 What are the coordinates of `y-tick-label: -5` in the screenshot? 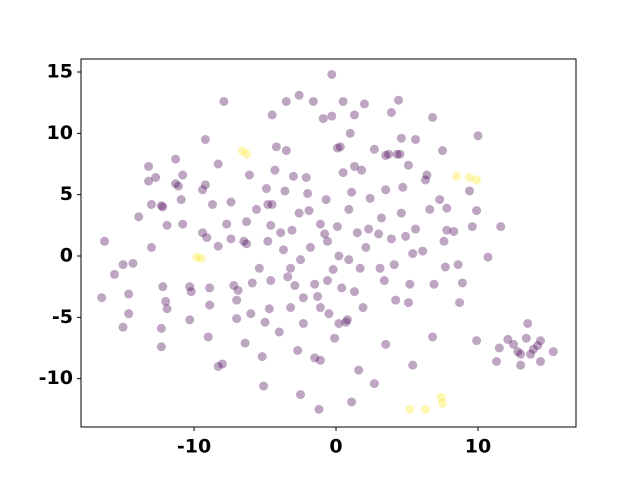 It's located at (62, 317).